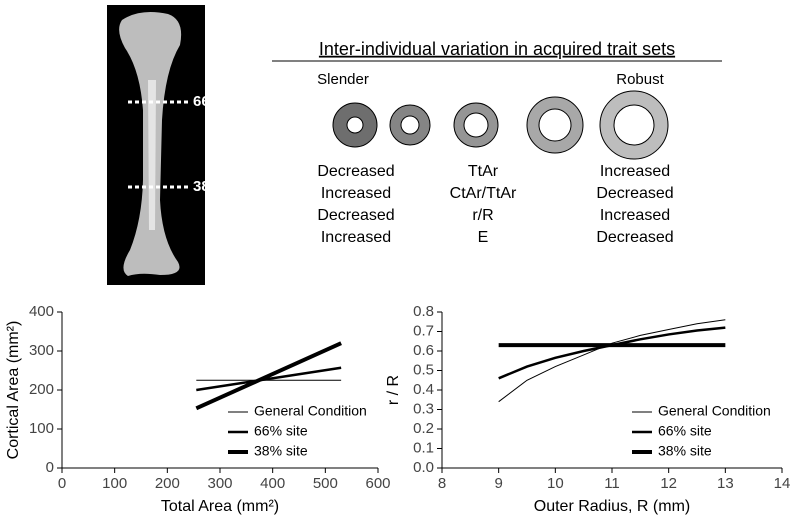  What do you see at coordinates (208, 186) in the screenshot?
I see `site-label: 38%` at bounding box center [208, 186].